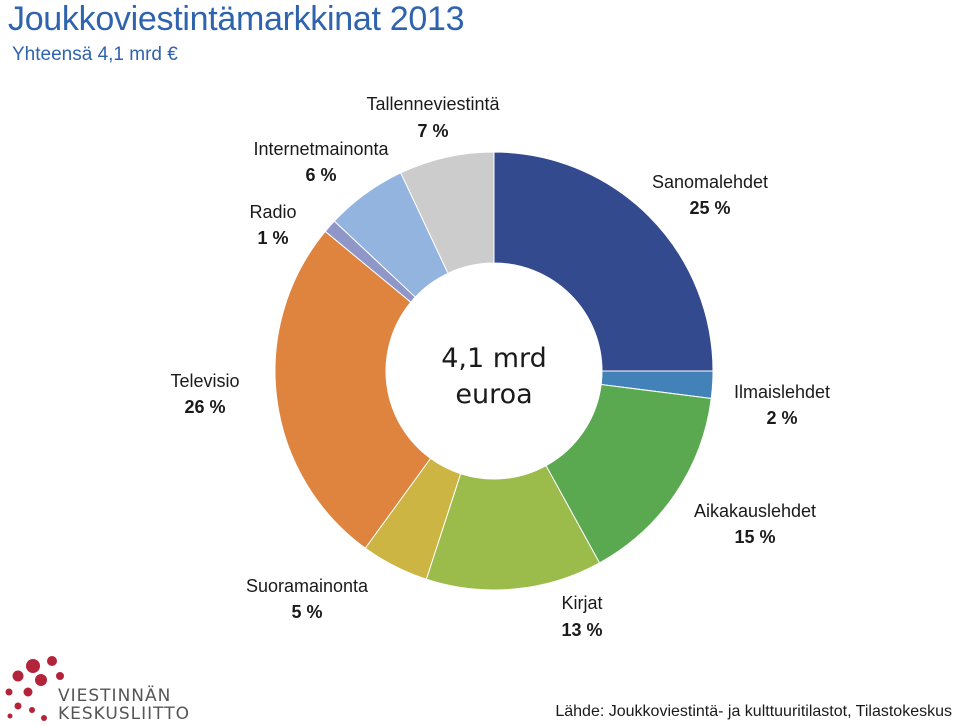 The height and width of the screenshot is (726, 960). Describe the element at coordinates (114, 695) in the screenshot. I see `logo-line1: VIESTINNÄN` at that location.